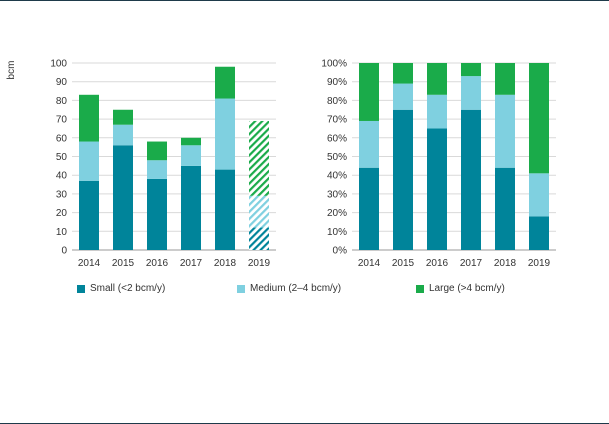  I want to click on legend-label-medium: Medium (2–4 bcm/y), so click(296, 288).